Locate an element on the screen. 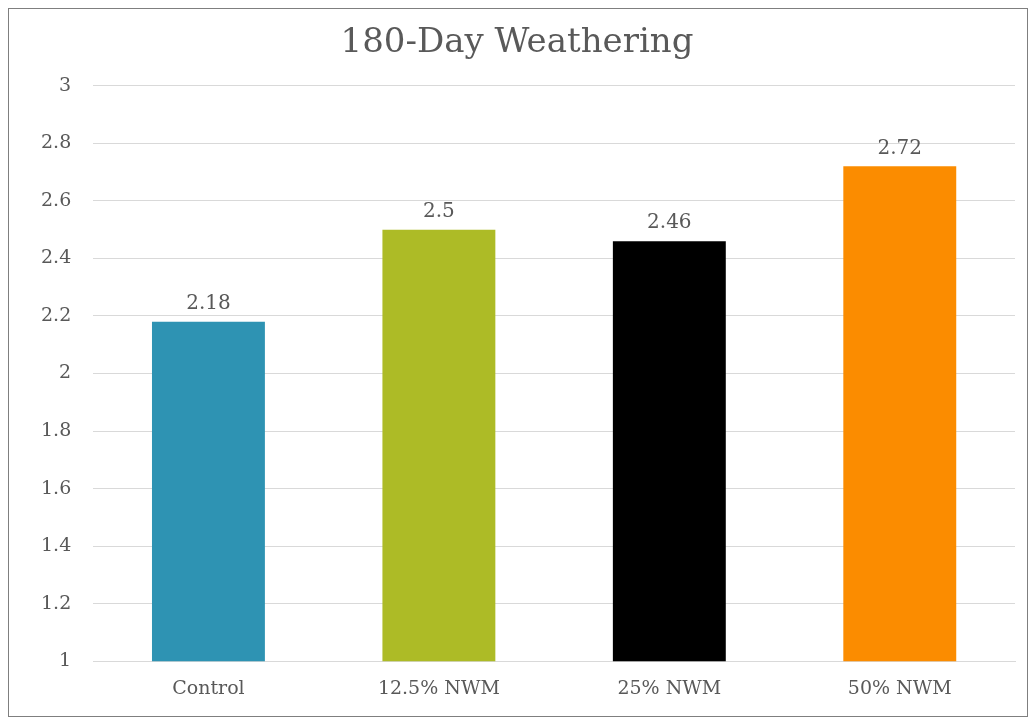 Image resolution: width=1036 pixels, height=725 pixels. data-label: 2.72 is located at coordinates (900, 146).